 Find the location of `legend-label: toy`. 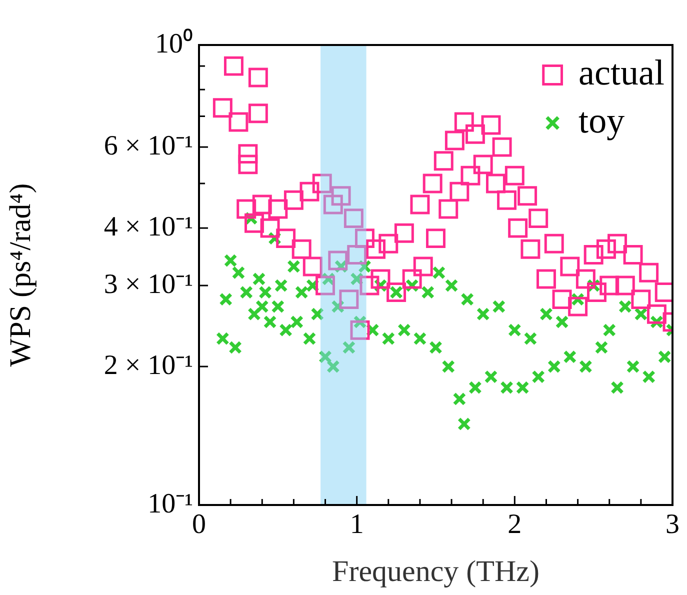

legend-label: toy is located at coordinates (601, 120).